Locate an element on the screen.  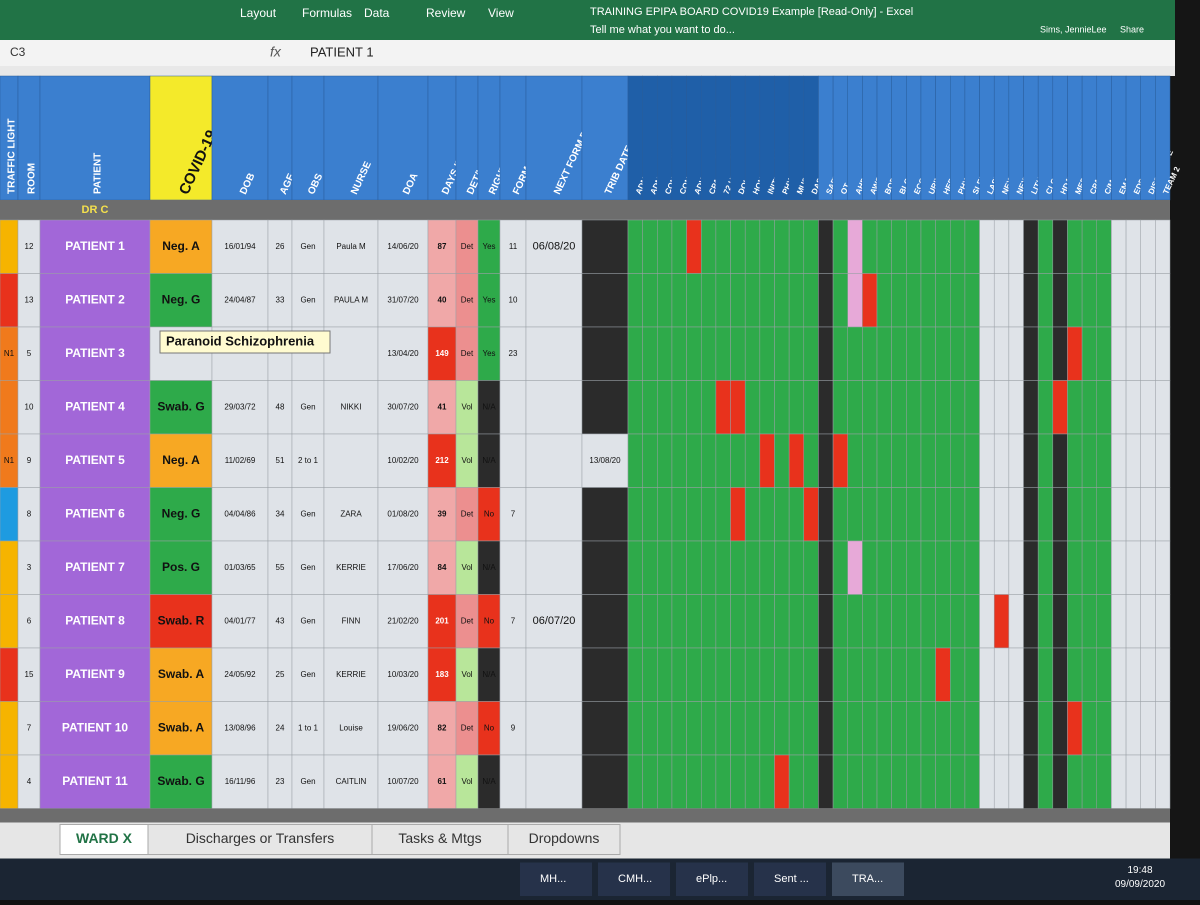
ribbon-tab: Data is located at coordinates (377, 13).